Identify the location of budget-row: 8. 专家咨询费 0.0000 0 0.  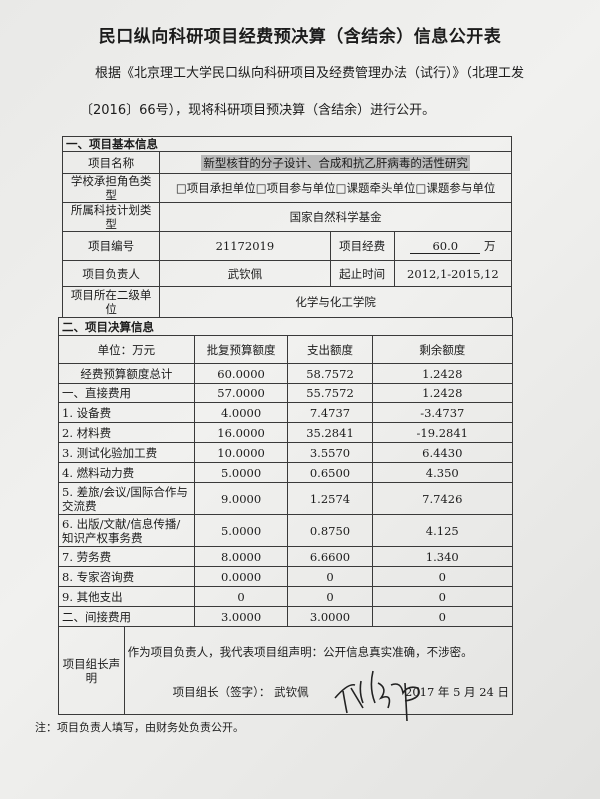
(286, 576).